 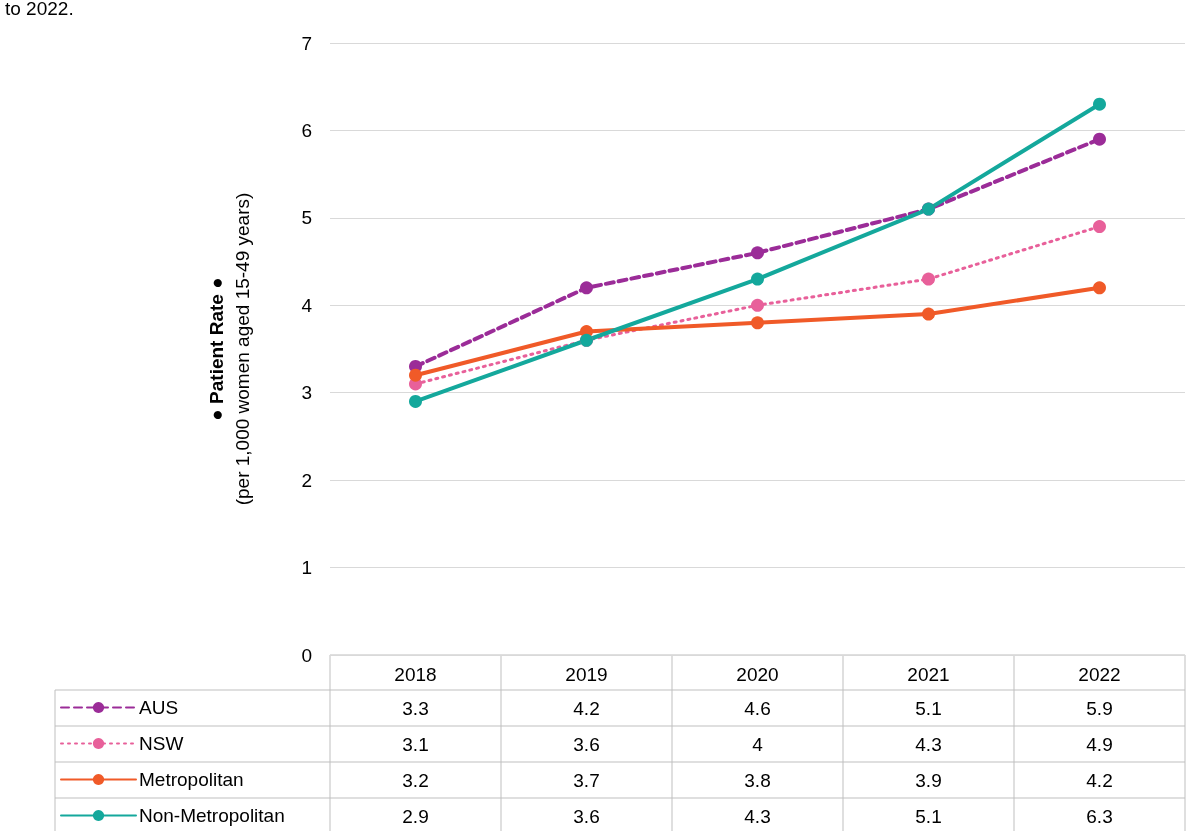 I want to click on y-tick-label: 4, so click(x=307, y=305).